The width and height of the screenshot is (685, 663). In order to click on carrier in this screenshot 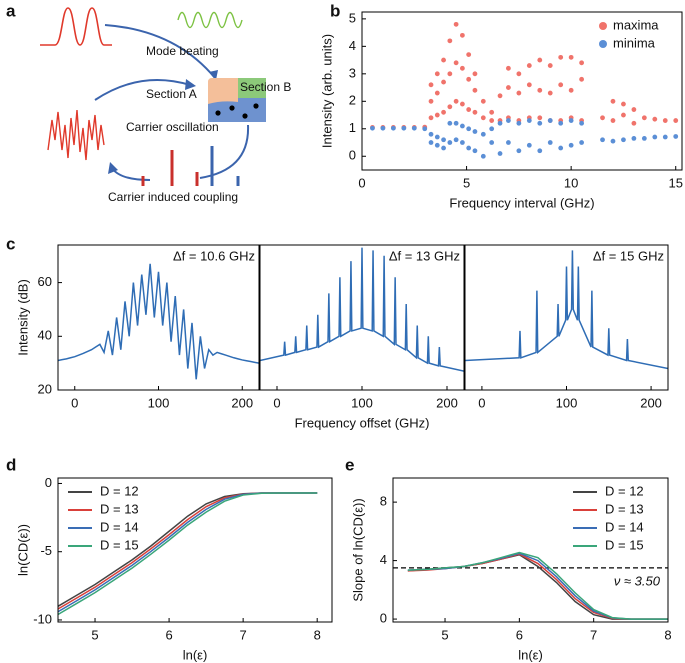, I will do `click(256, 106)`.